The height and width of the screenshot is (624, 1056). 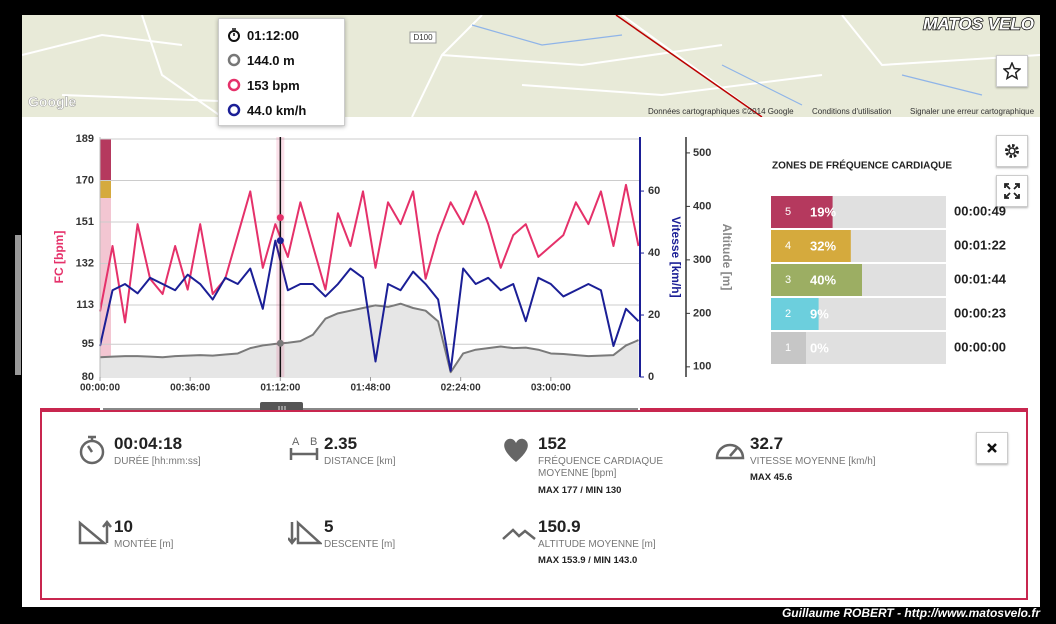 I want to click on zone-percent: 40%, so click(x=823, y=279).